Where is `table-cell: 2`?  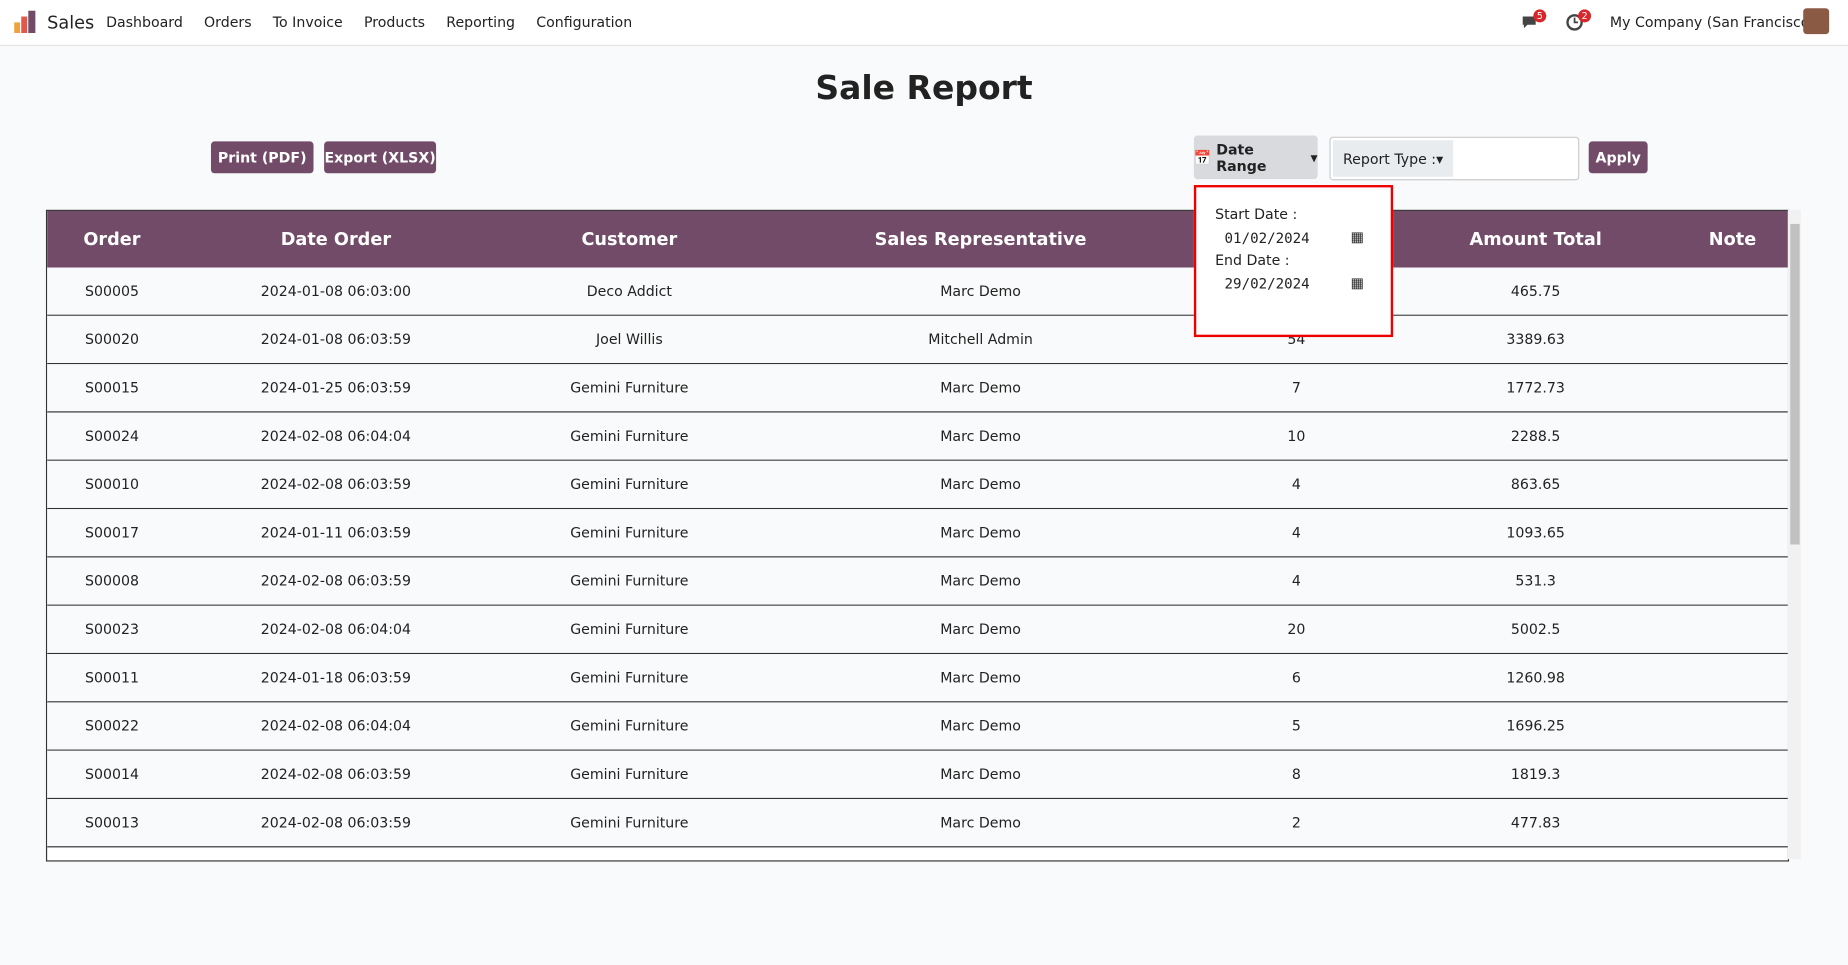
table-cell: 2 is located at coordinates (1296, 822).